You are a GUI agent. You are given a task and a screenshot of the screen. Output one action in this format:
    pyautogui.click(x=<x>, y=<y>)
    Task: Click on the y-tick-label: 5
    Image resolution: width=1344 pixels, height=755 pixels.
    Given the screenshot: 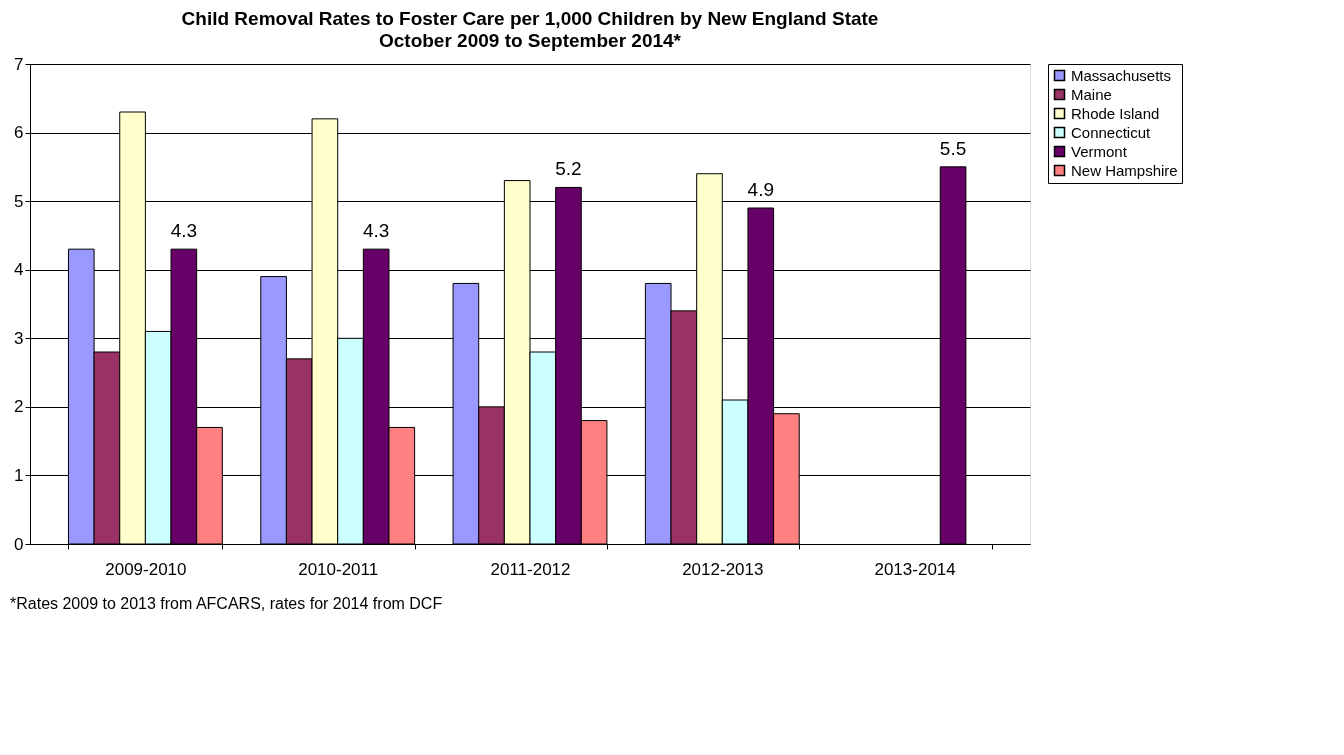 What is the action you would take?
    pyautogui.click(x=19, y=201)
    